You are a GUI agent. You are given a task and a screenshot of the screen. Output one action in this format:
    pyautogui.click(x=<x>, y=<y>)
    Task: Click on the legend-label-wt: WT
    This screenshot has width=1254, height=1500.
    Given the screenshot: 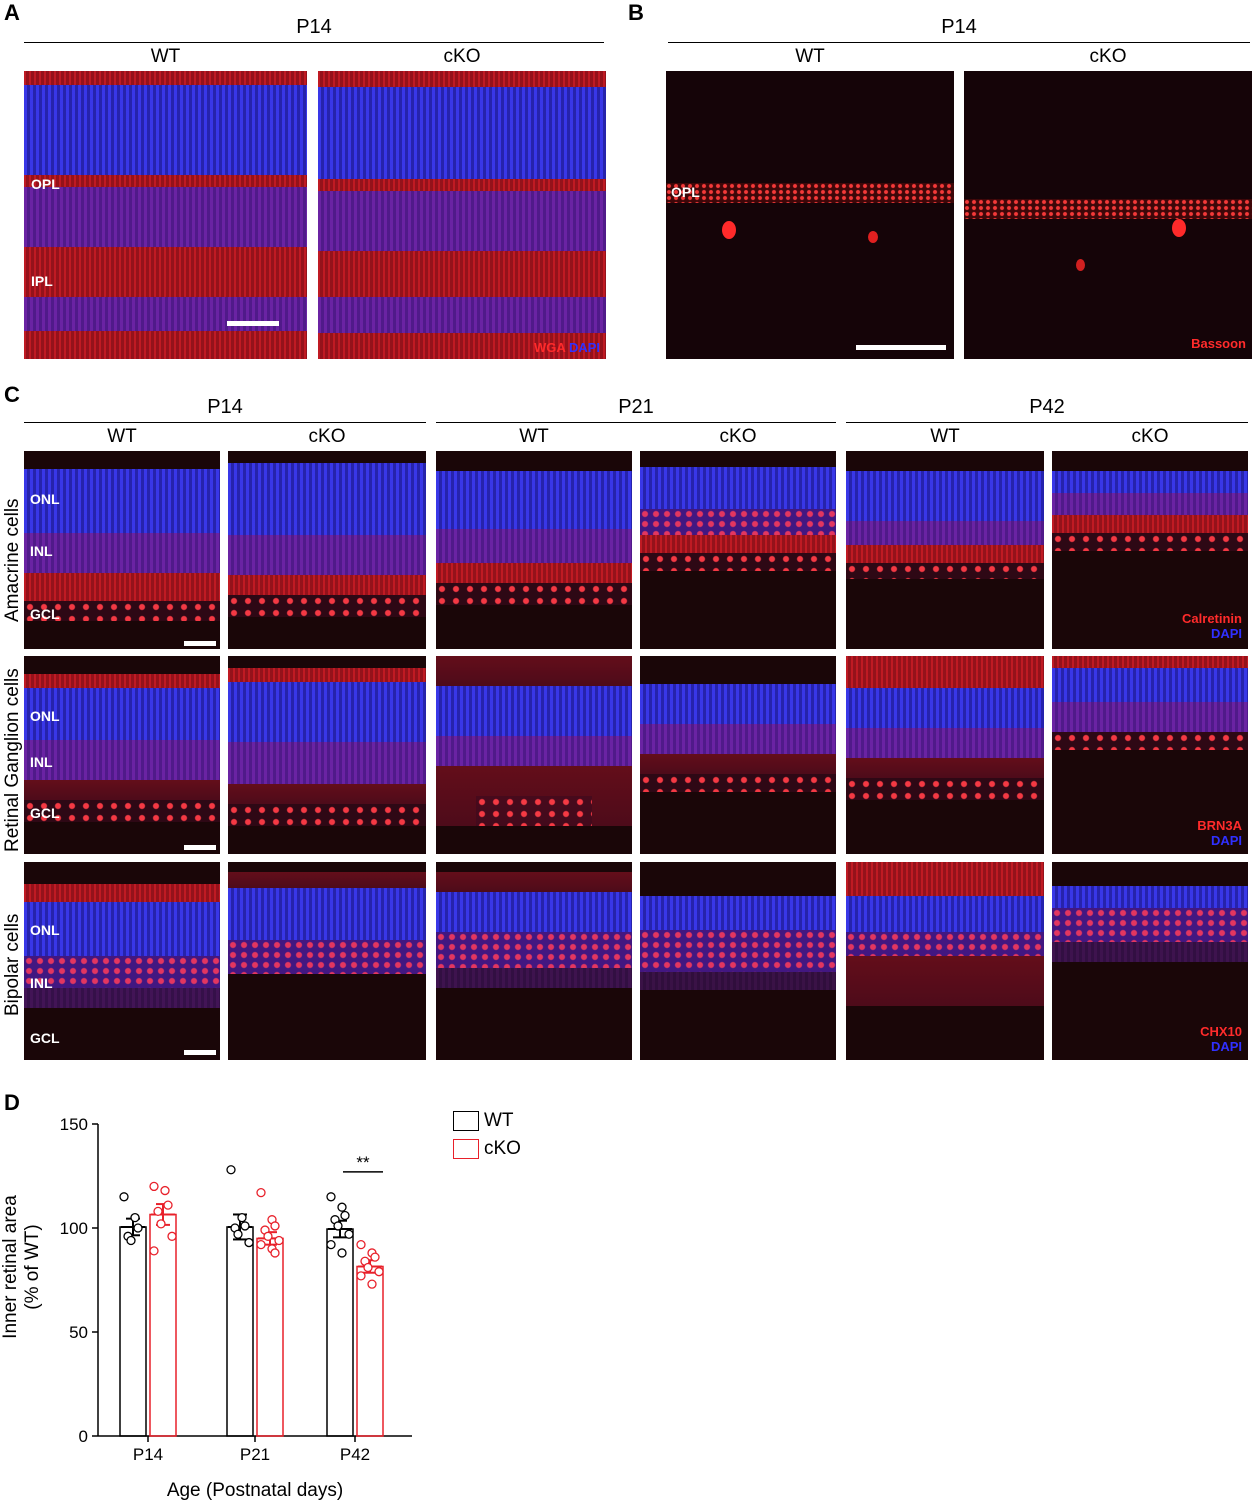 What is the action you would take?
    pyautogui.click(x=499, y=1120)
    